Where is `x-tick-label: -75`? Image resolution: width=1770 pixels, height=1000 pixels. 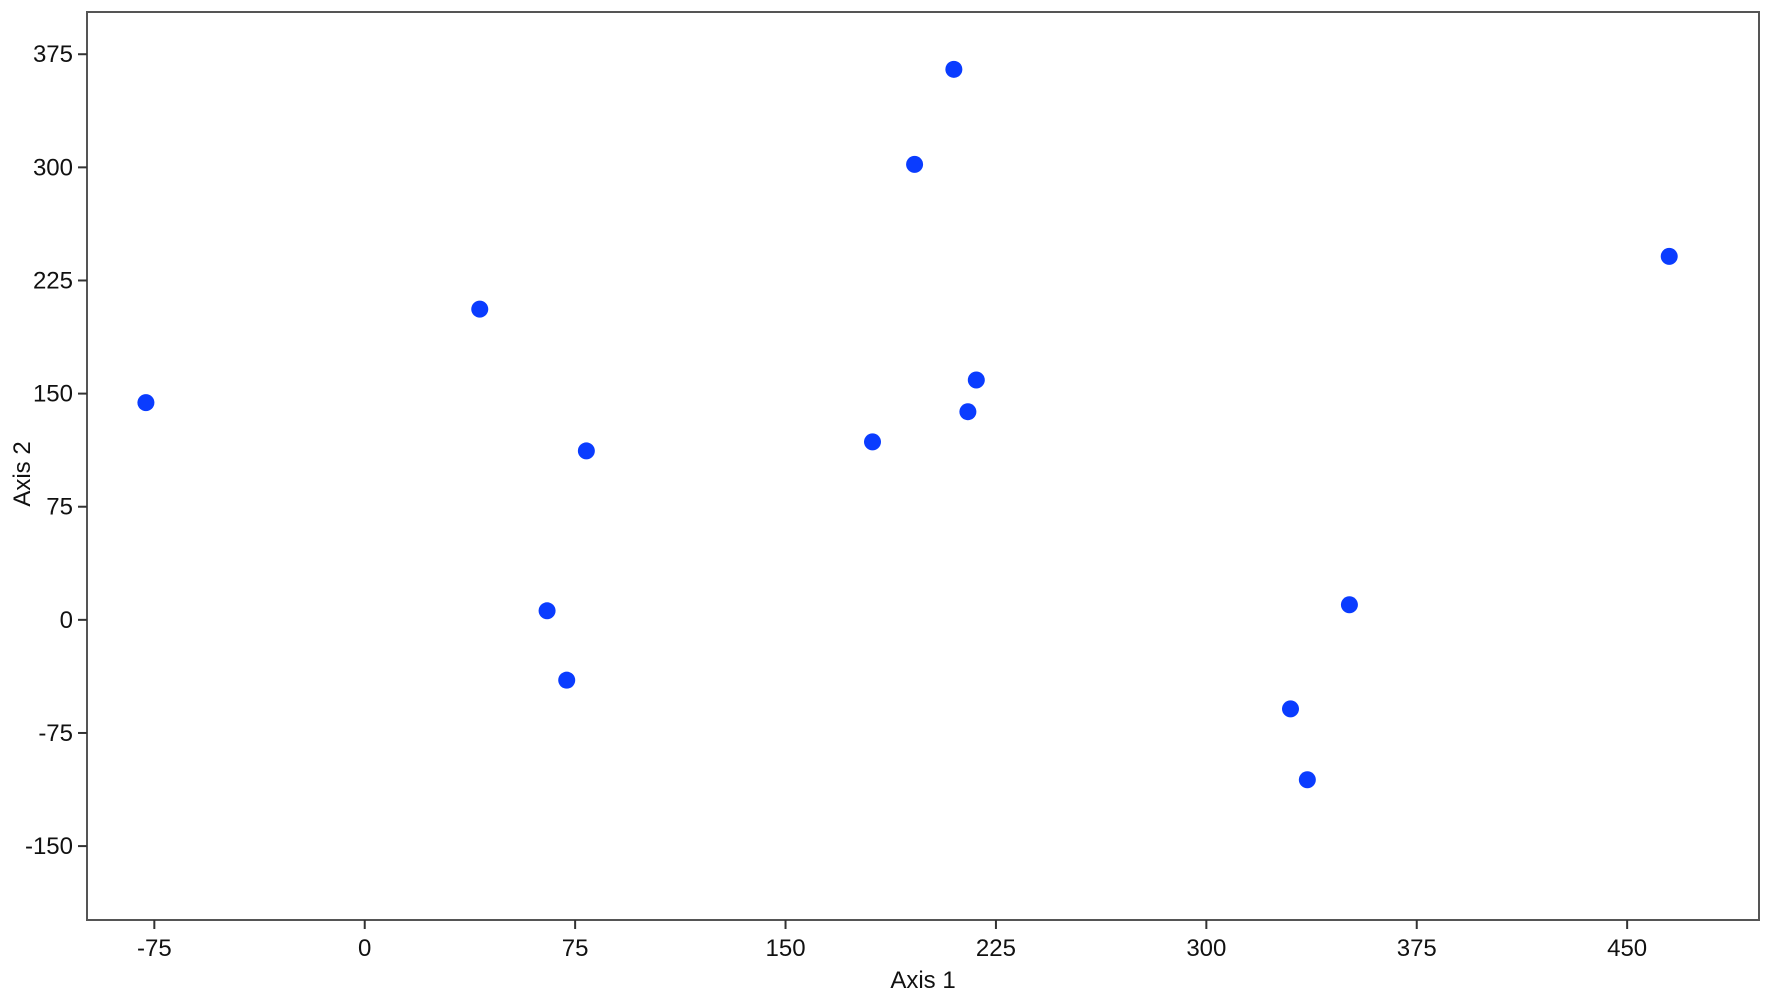 x-tick-label: -75 is located at coordinates (154, 948).